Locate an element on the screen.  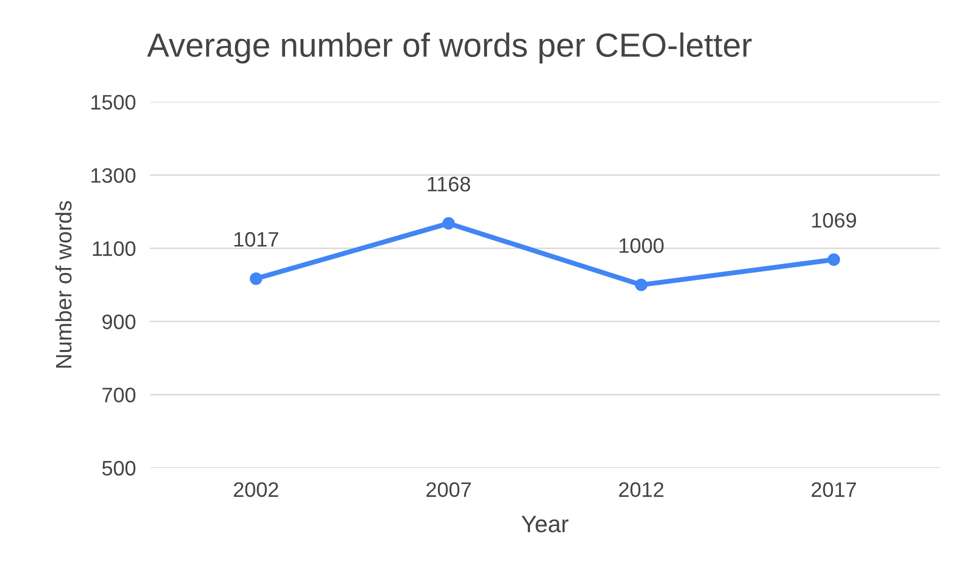
x-tick-label: 2002 is located at coordinates (256, 490).